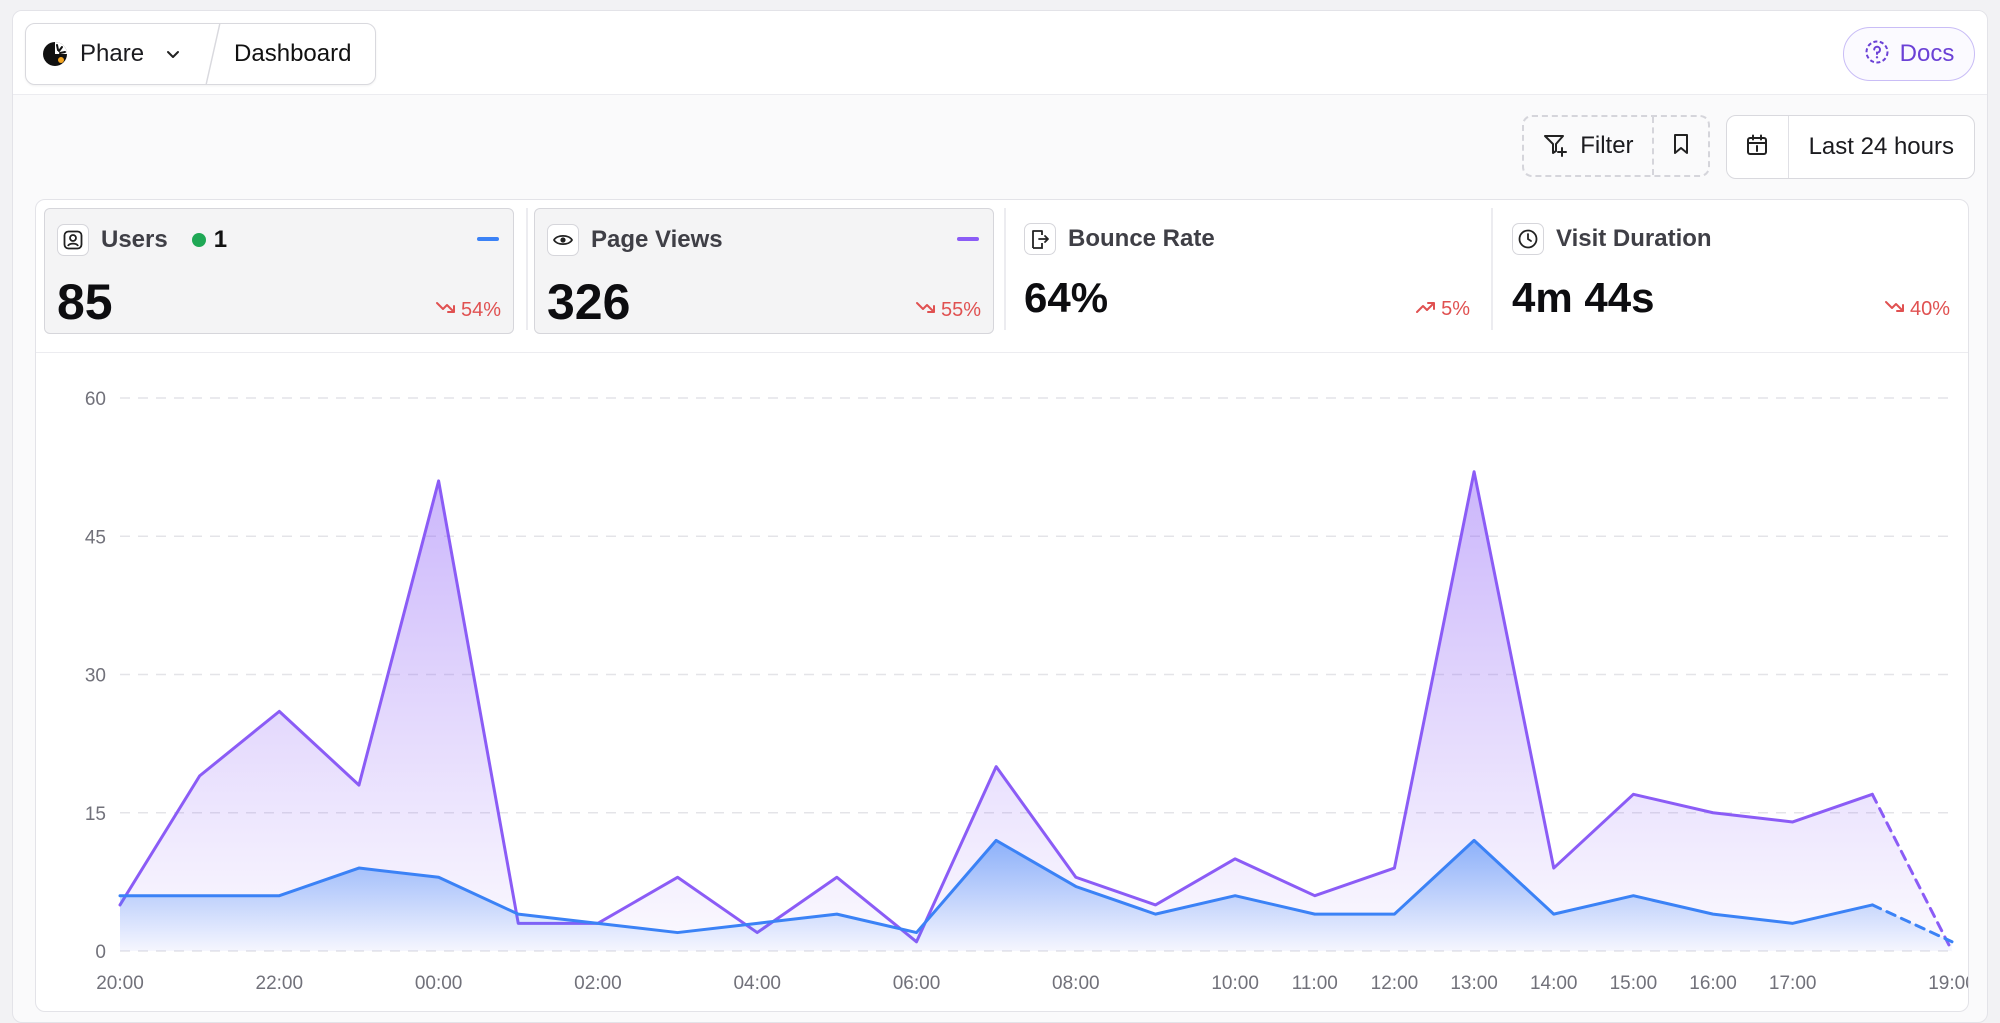 The height and width of the screenshot is (1023, 2000). I want to click on user-square-icon, so click(73, 240).